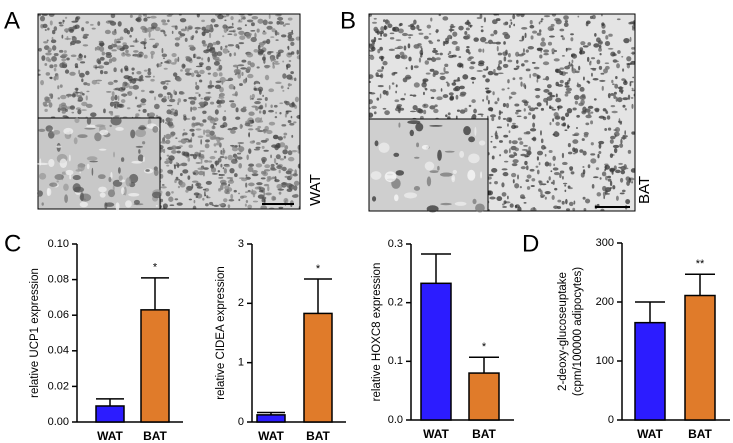 This screenshot has width=733, height=443. What do you see at coordinates (58, 280) in the screenshot?
I see `y-tick-label: 0.08` at bounding box center [58, 280].